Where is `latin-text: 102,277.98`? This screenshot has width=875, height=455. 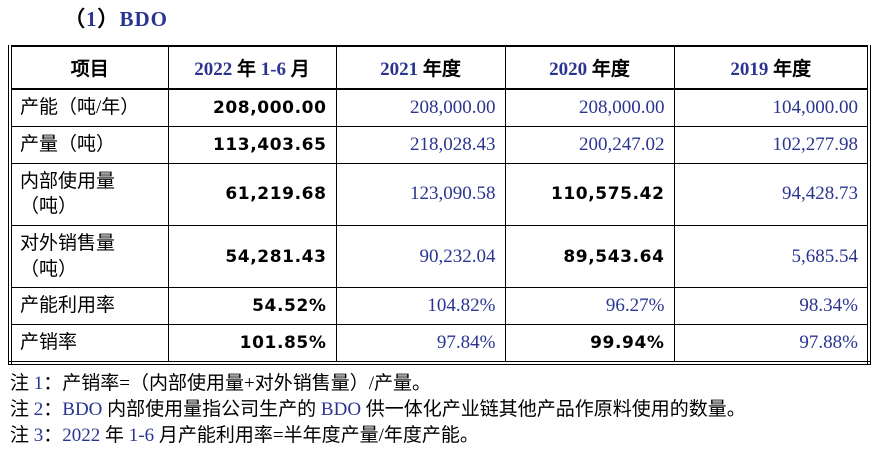 latin-text: 102,277.98 is located at coordinates (815, 144).